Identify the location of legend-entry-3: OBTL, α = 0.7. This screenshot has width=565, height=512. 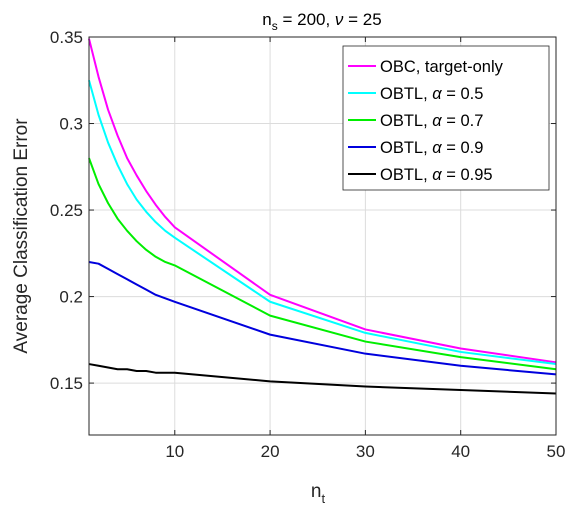
(431, 121).